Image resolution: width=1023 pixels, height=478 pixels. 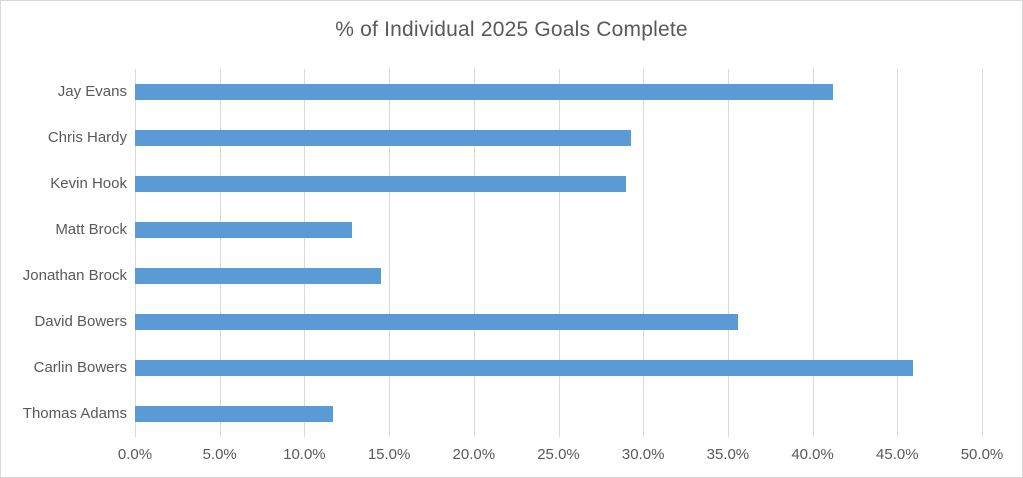 What do you see at coordinates (92, 91) in the screenshot?
I see `category-label-jay-evans: Jay Evans` at bounding box center [92, 91].